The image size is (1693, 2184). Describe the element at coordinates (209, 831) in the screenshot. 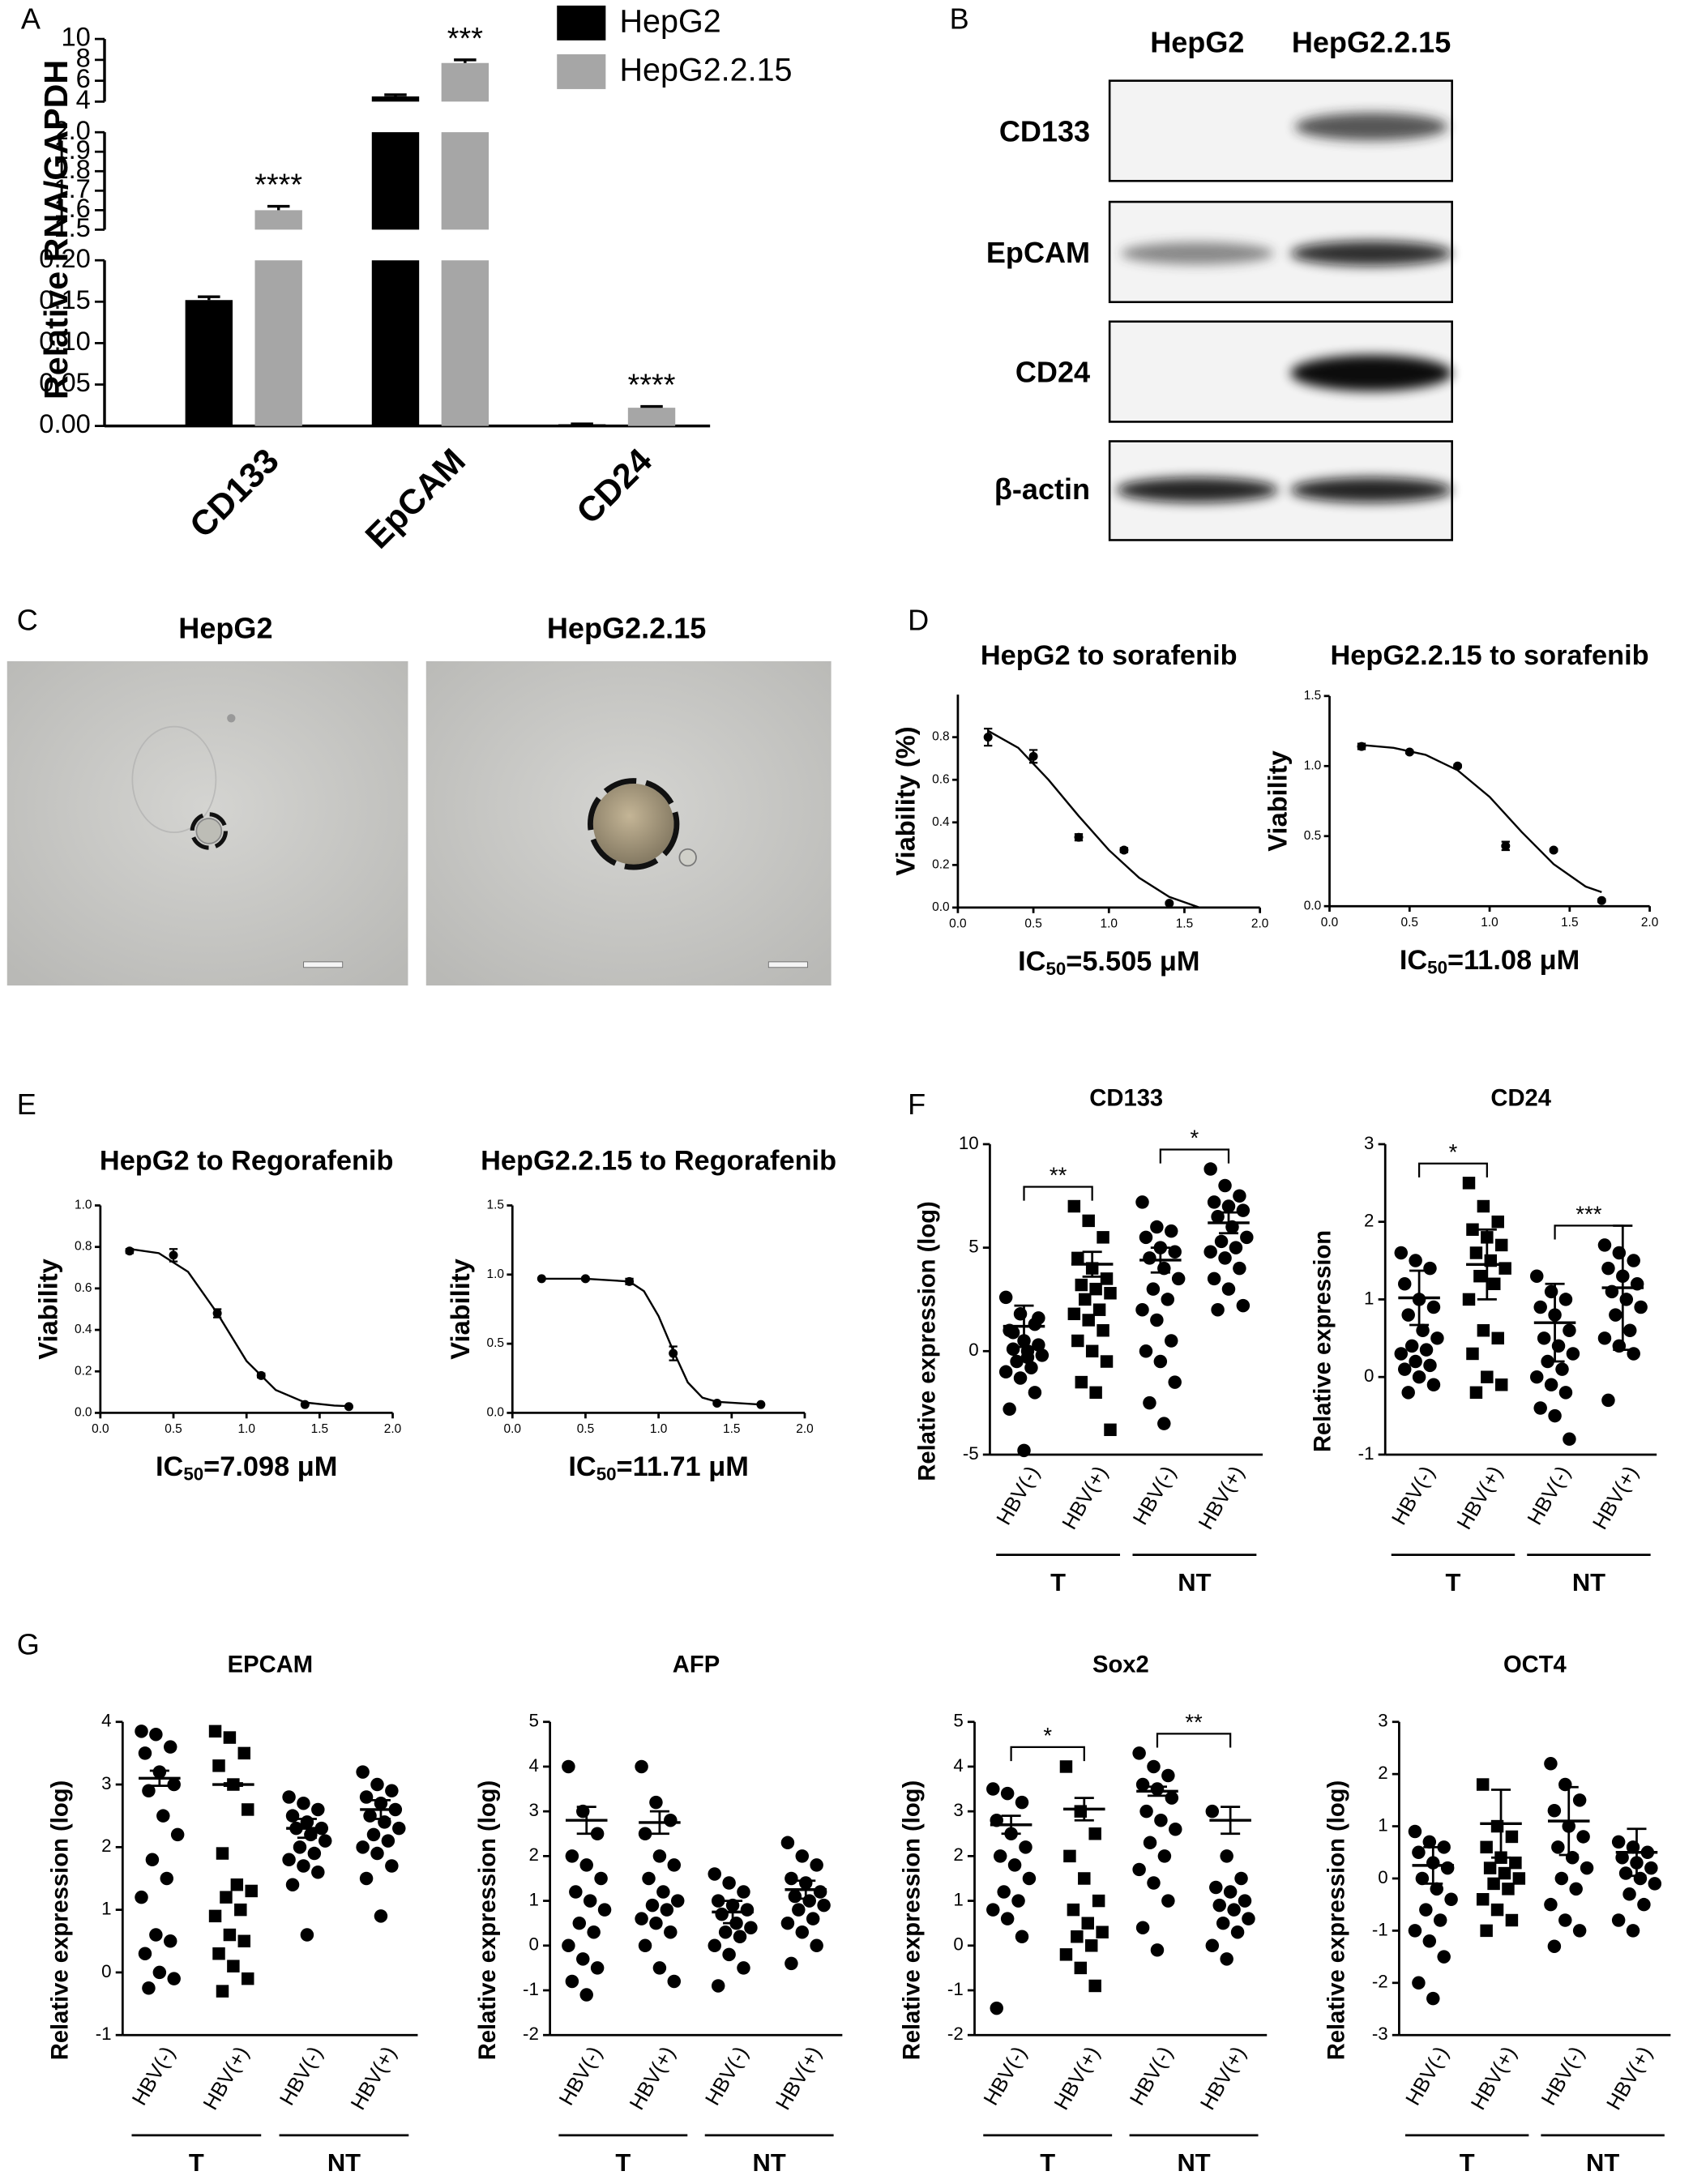

I see `spheroid` at that location.